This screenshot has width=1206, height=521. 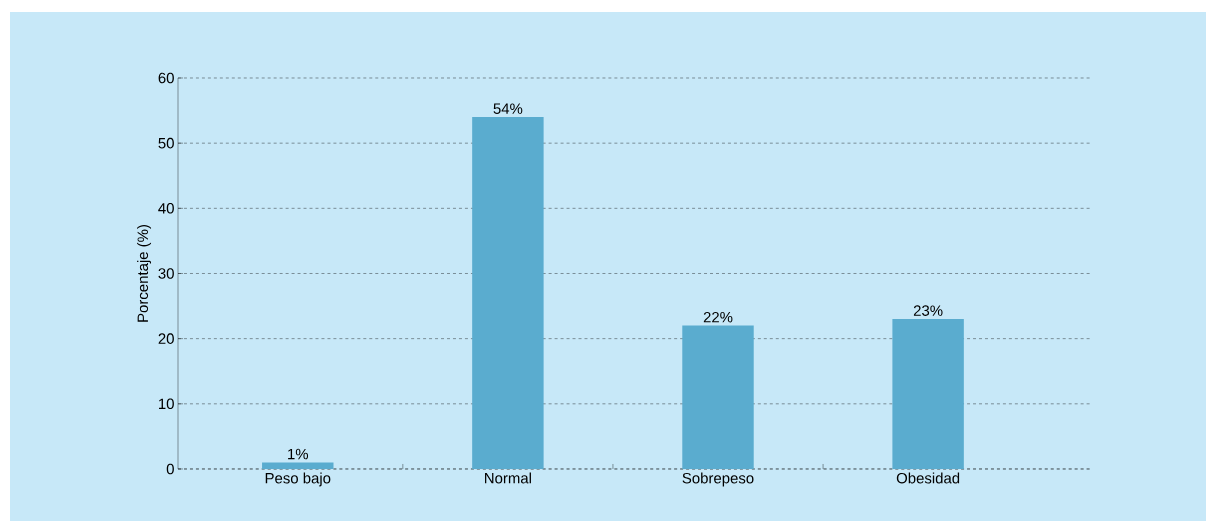 I want to click on data-label: 54%, so click(x=508, y=108).